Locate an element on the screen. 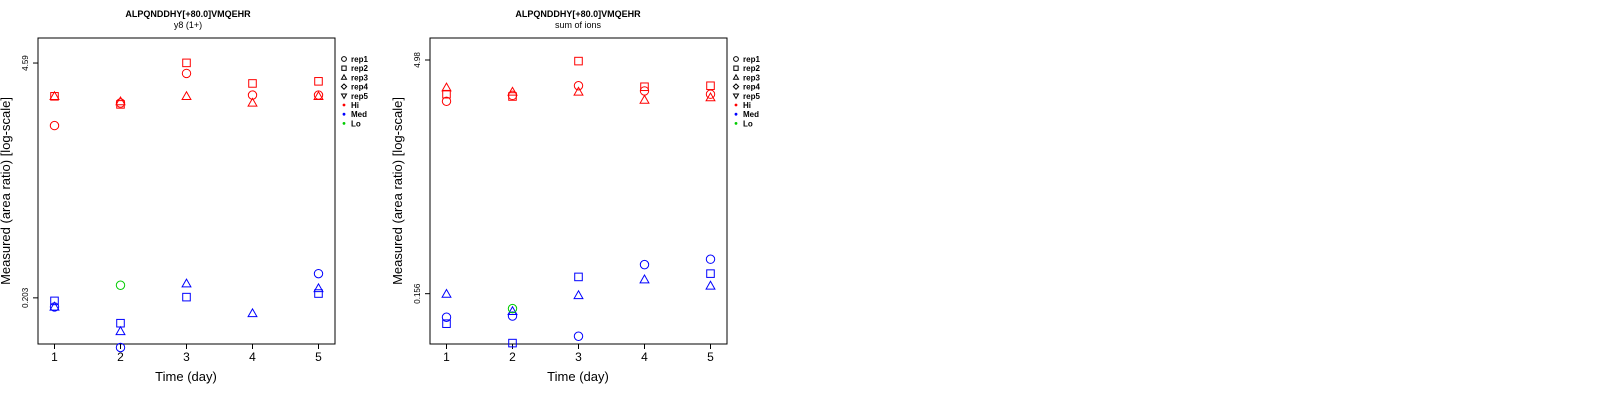 This screenshot has width=1600, height=400. y-tick-label: 0.156 is located at coordinates (417, 293).